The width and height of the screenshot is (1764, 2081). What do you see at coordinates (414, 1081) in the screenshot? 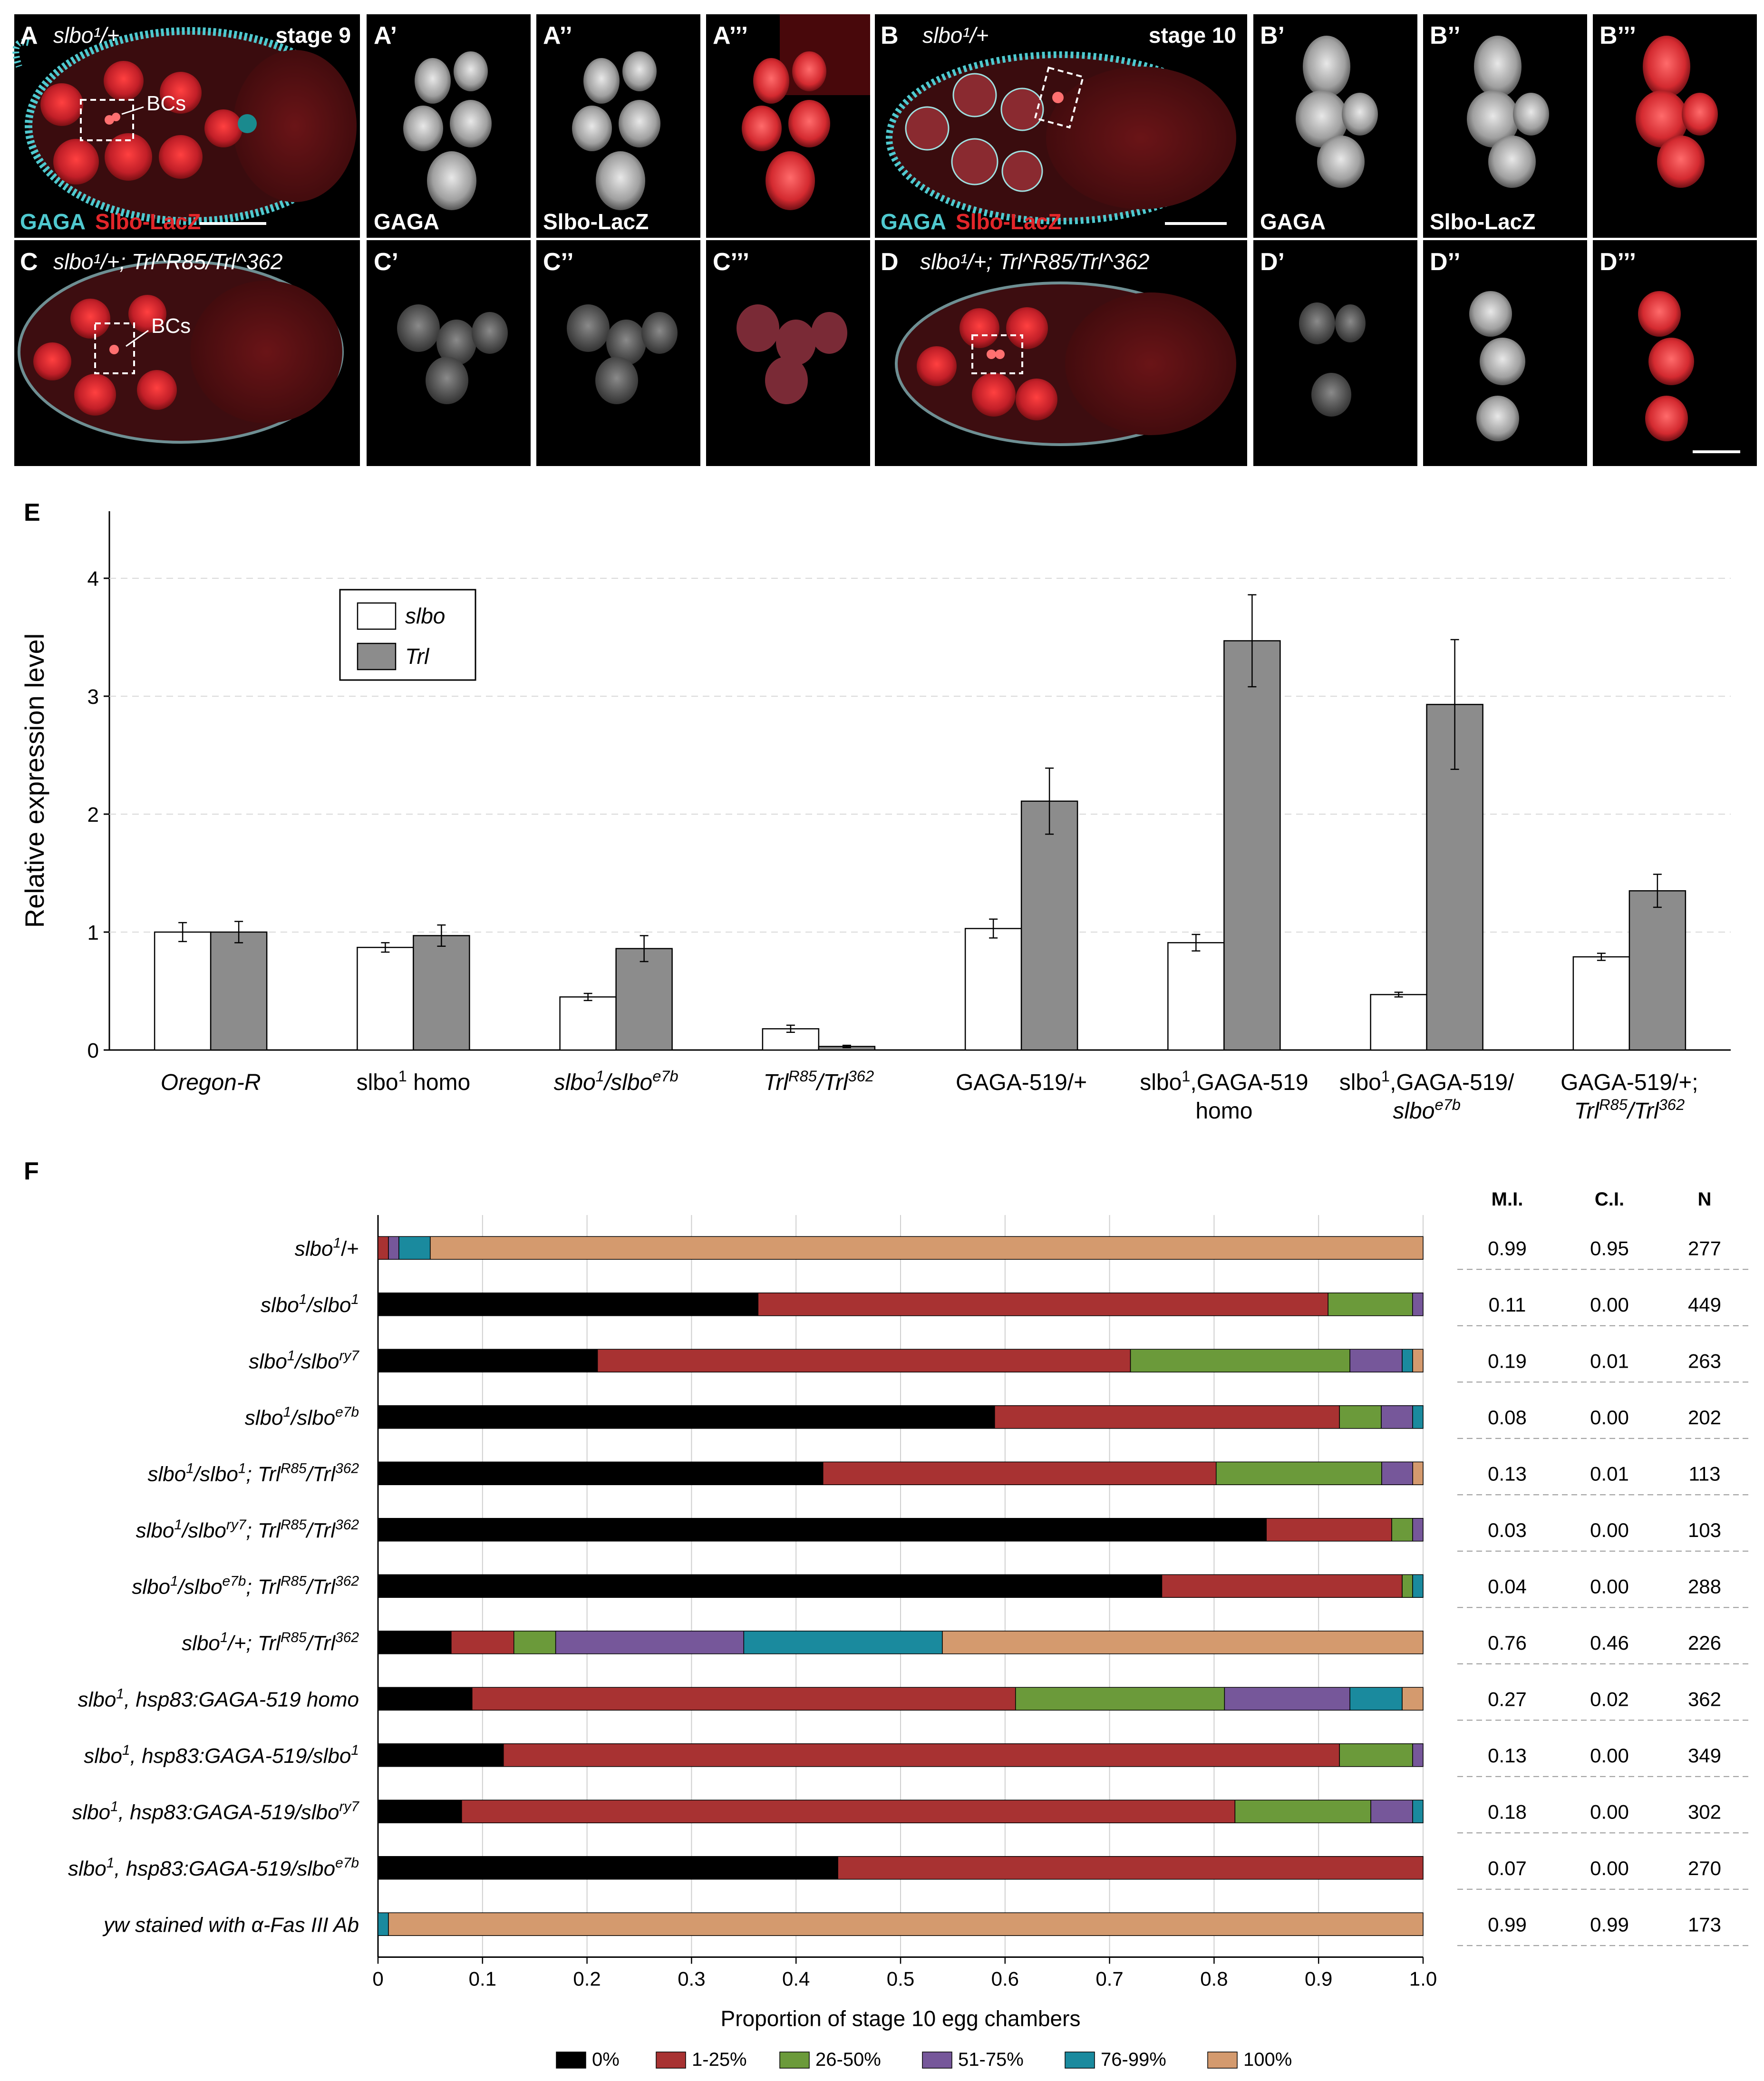
I see `e-category-label: slbo1 homo` at bounding box center [414, 1081].